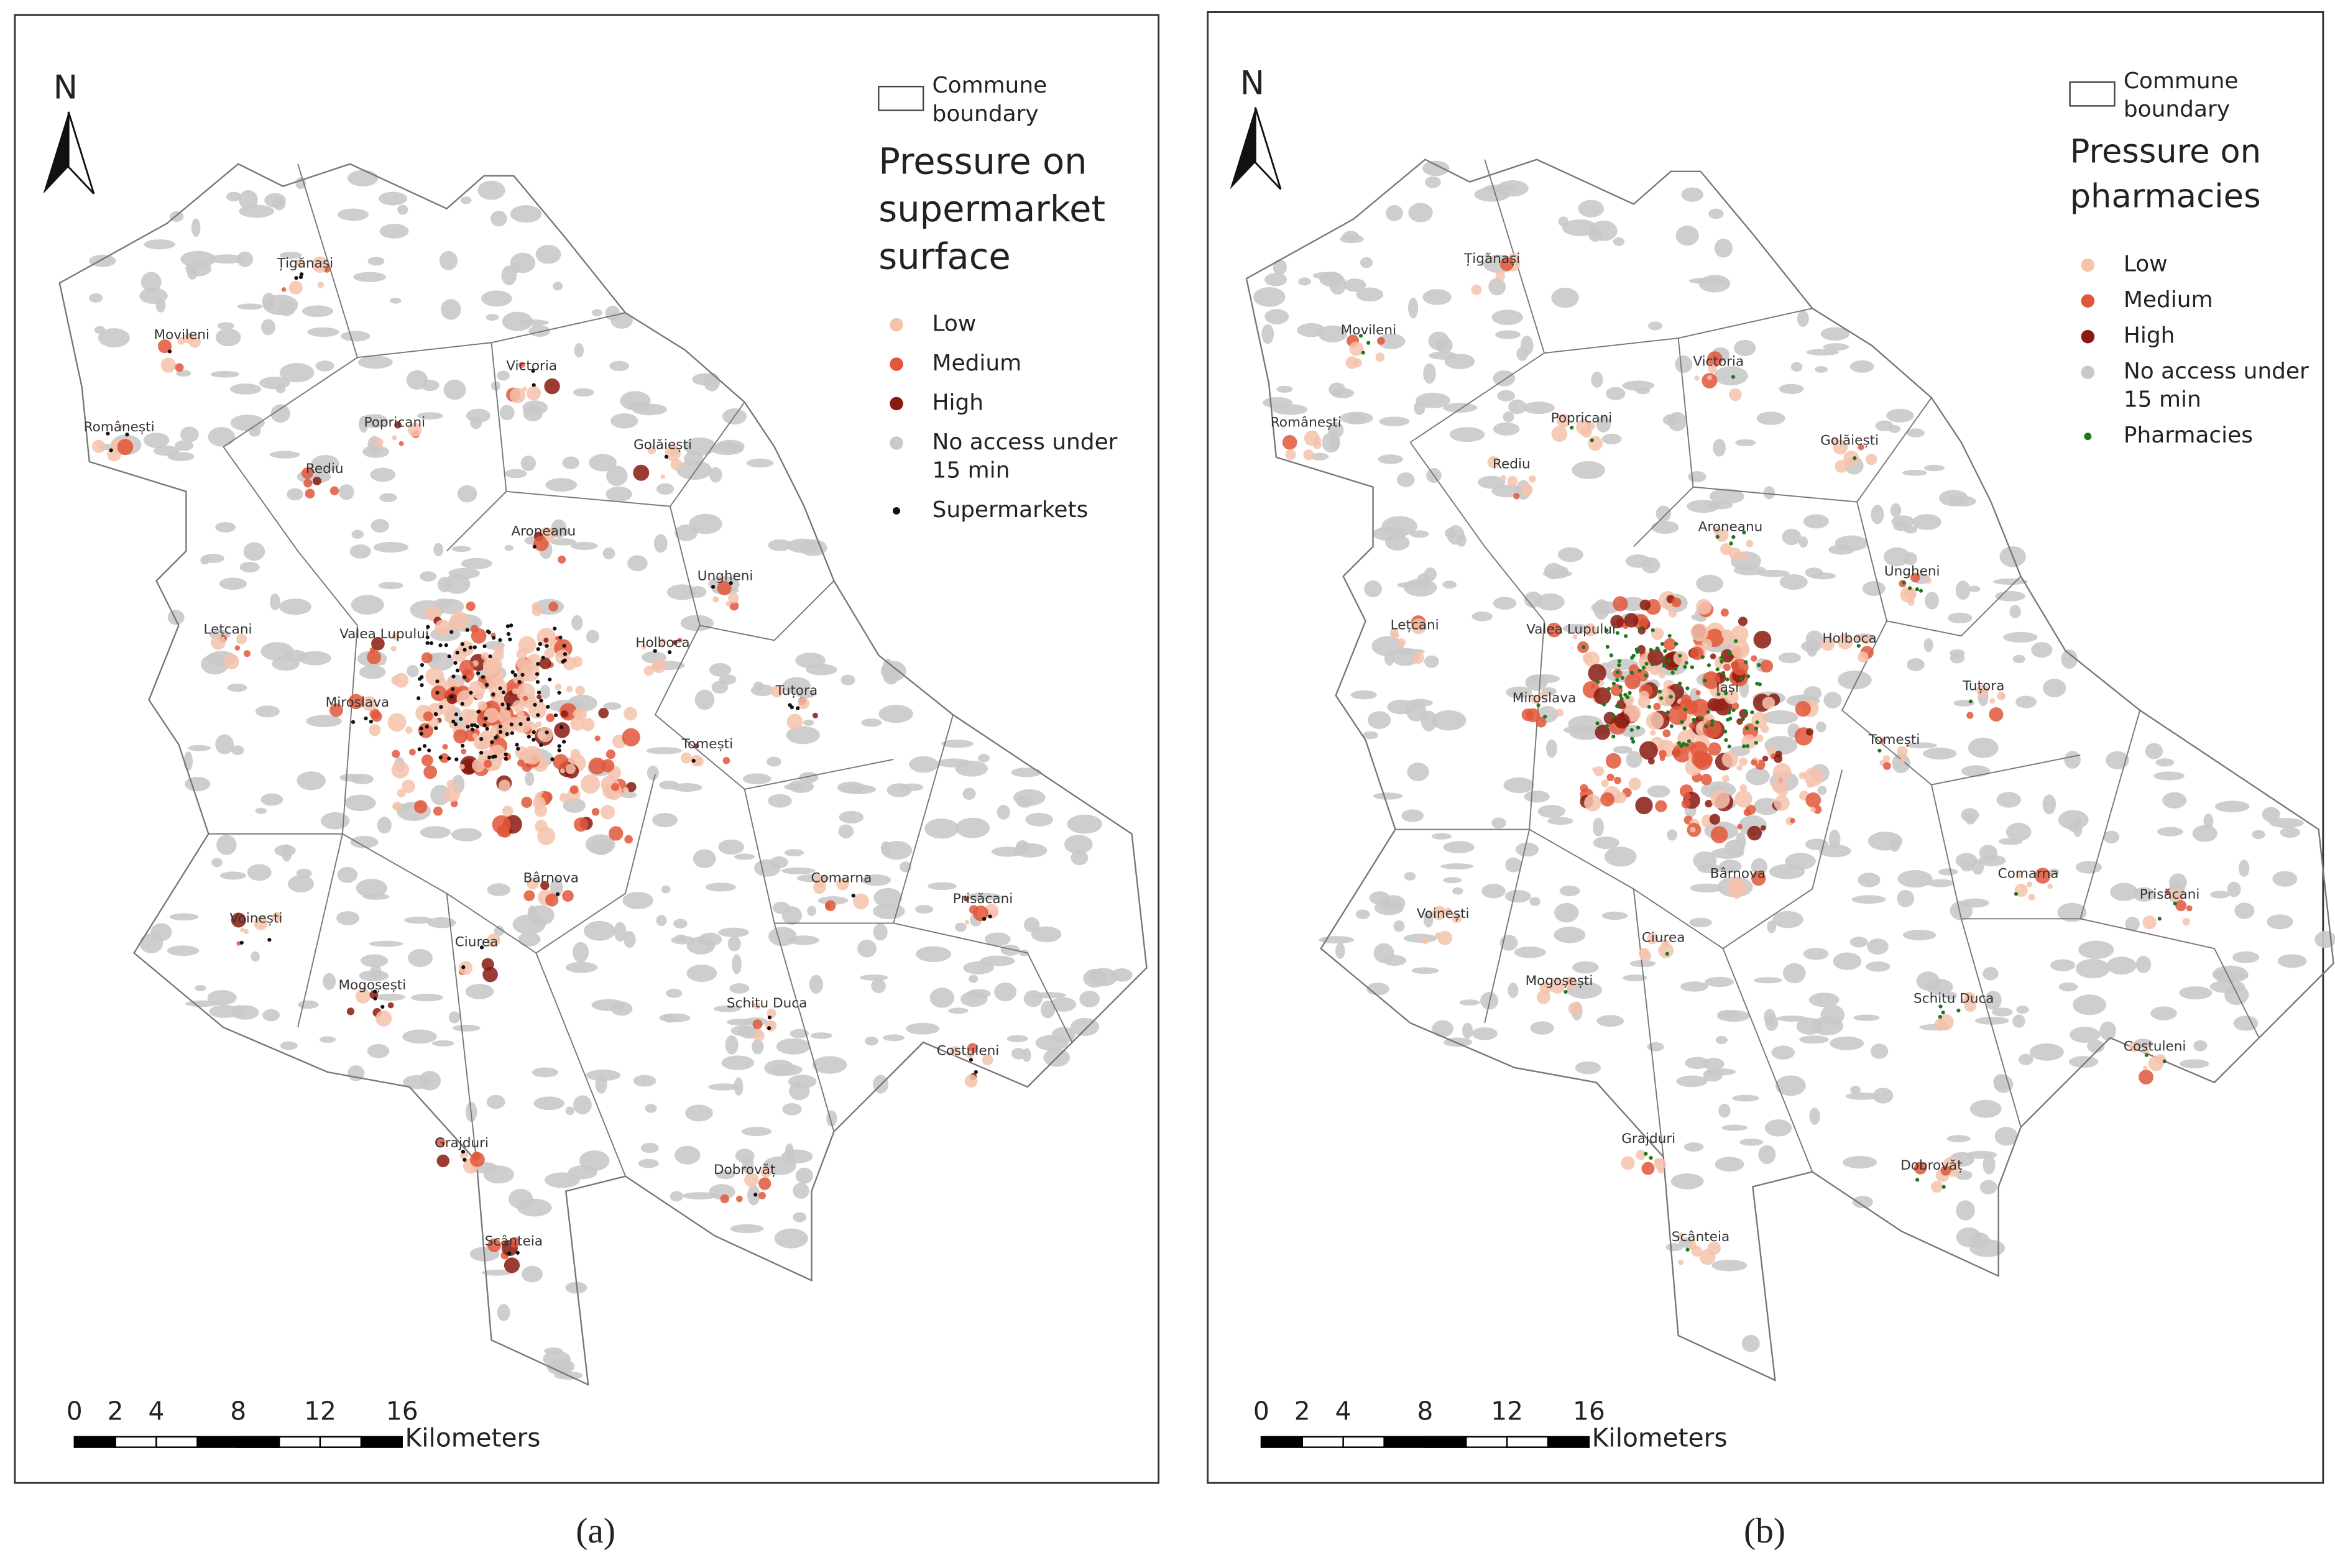 The height and width of the screenshot is (1568, 2335). Describe the element at coordinates (991, 209) in the screenshot. I see `legend-title: supermarket` at that location.